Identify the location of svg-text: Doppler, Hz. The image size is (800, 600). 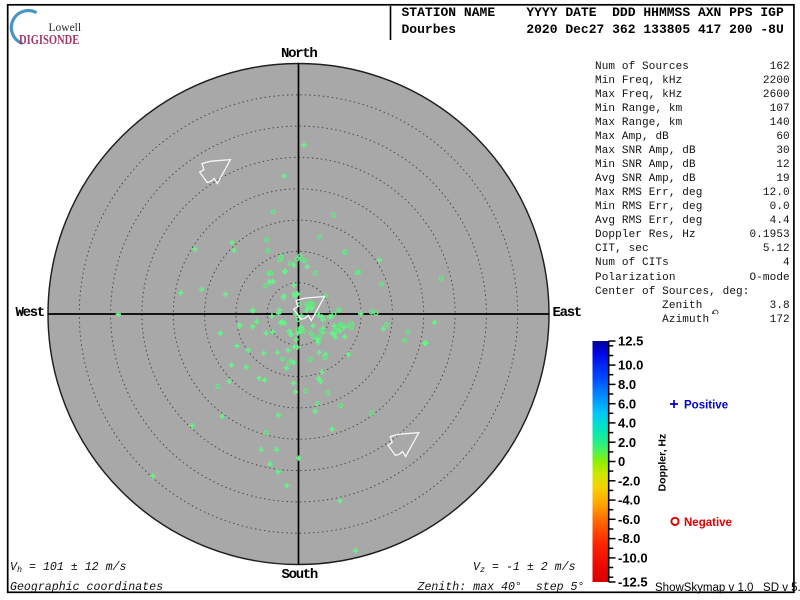
(663, 463).